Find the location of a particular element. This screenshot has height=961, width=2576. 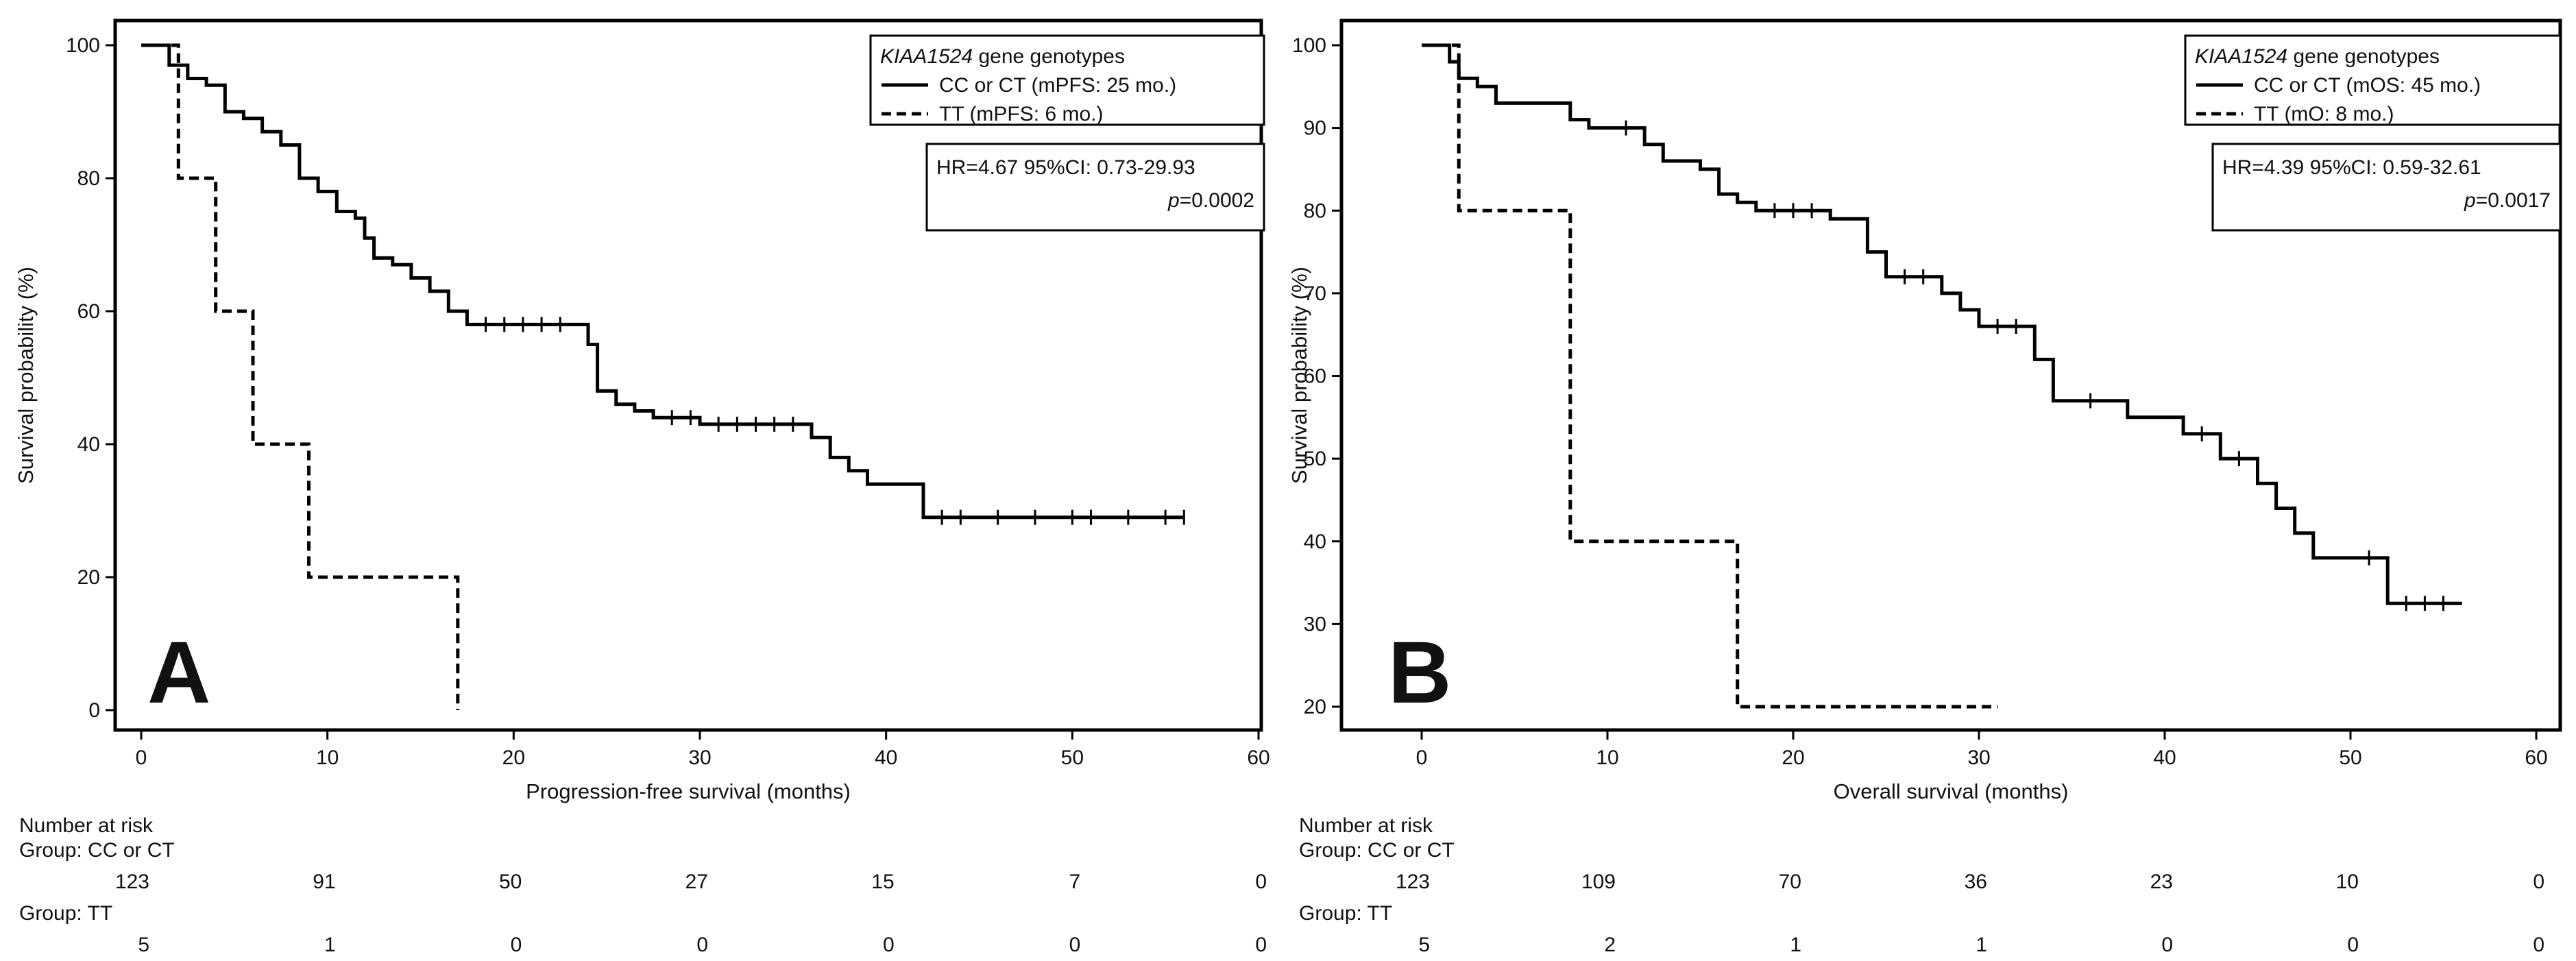

panel-label: B is located at coordinates (1419, 673).